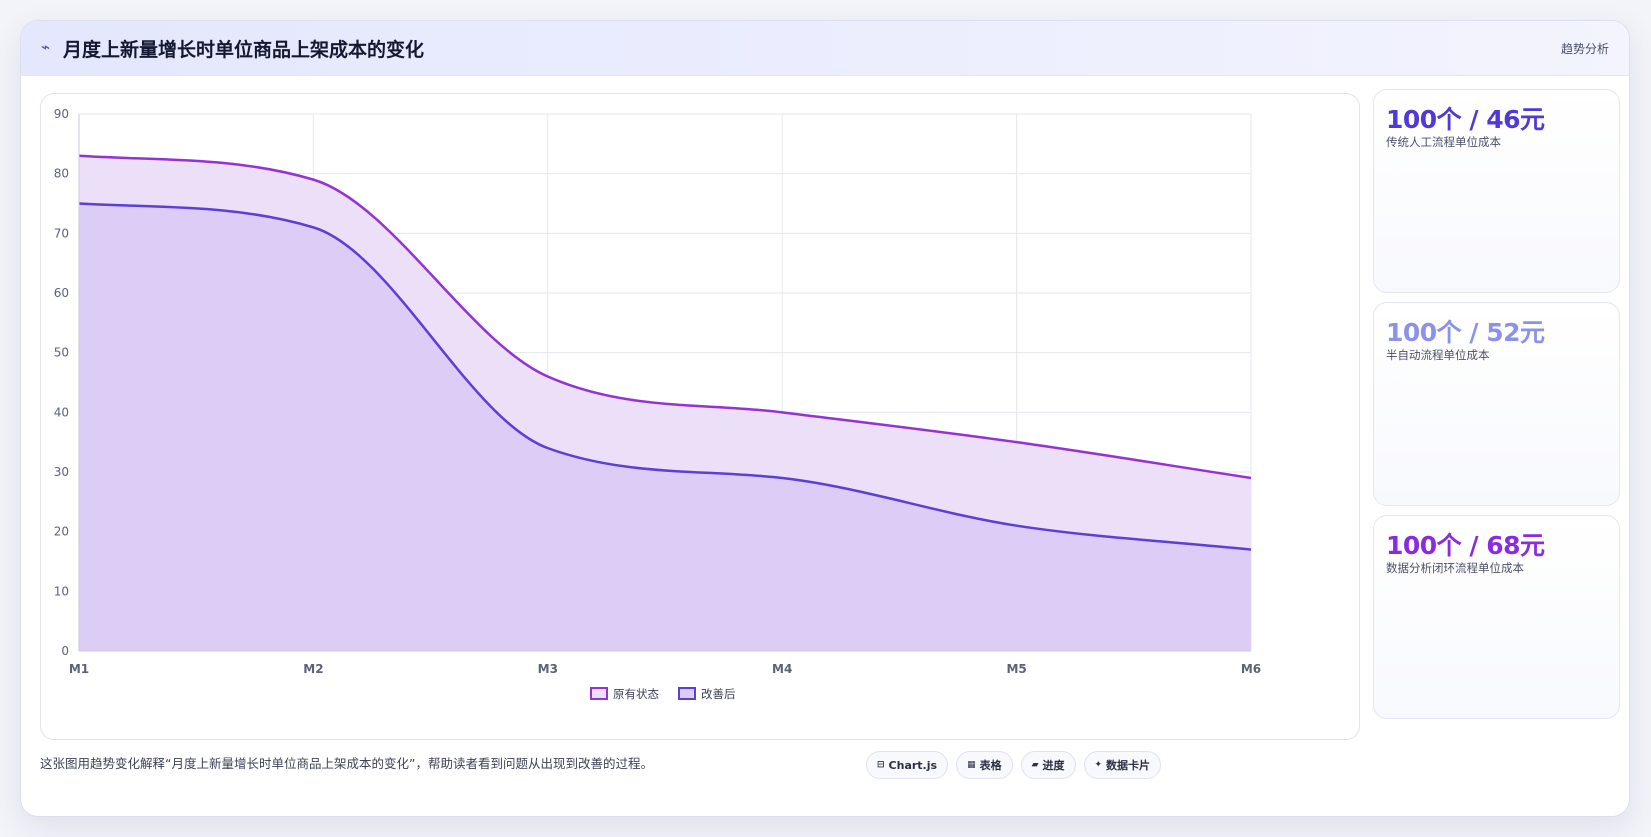 This screenshot has height=837, width=1651. What do you see at coordinates (1438, 355) in the screenshot?
I see `stat-label: 半自动流程单位成本` at bounding box center [1438, 355].